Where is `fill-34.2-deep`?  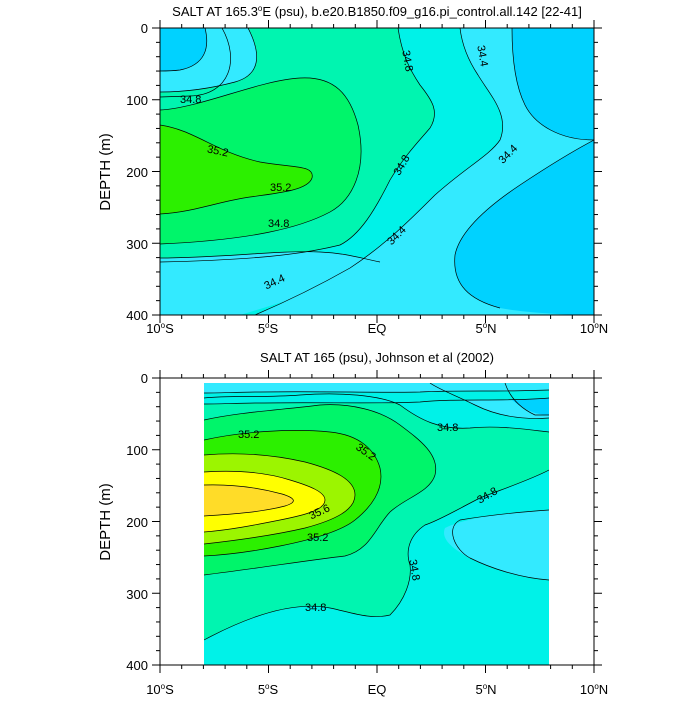
fill-34.2-deep is located at coordinates (524, 227).